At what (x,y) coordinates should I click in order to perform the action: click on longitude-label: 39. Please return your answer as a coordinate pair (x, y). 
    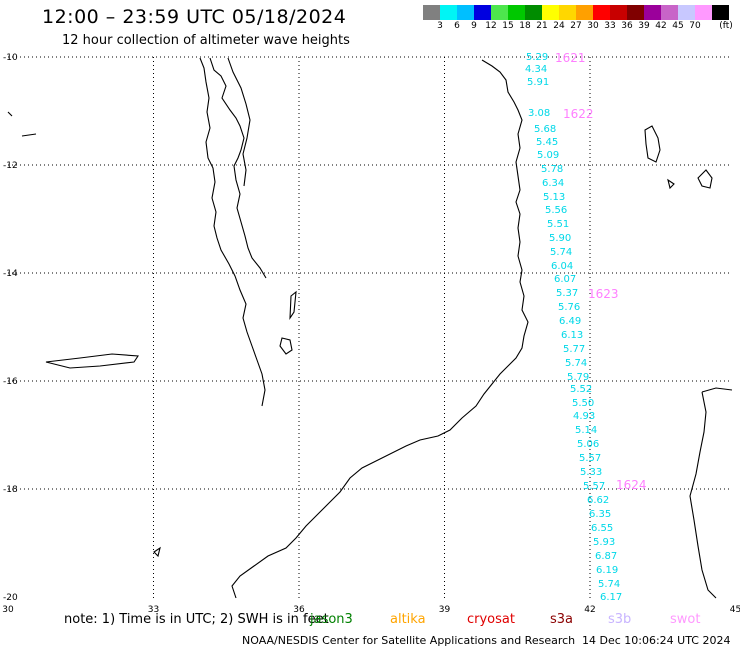
    Looking at the image, I should click on (445, 610).